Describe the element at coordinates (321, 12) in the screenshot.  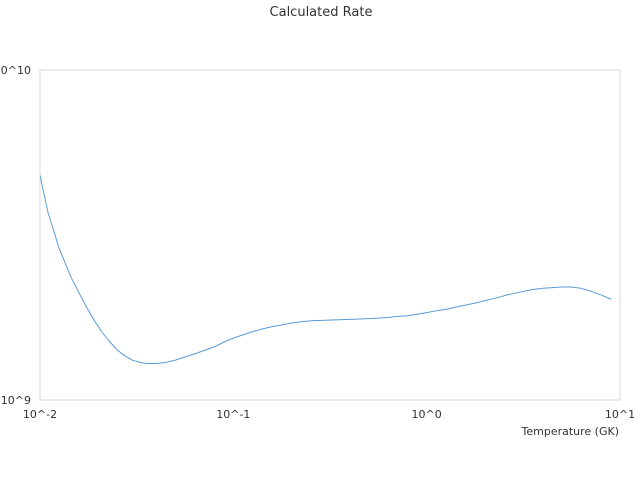
I see `chart-title: Calculated Rate` at that location.